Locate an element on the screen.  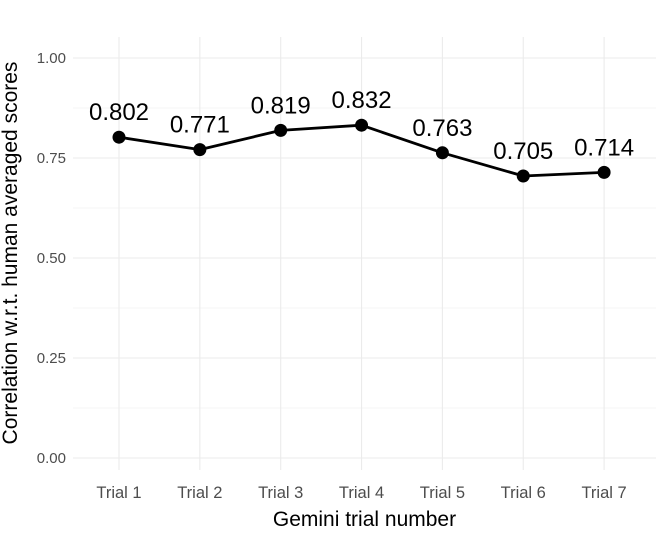
data-point-label: 0.771 is located at coordinates (200, 125).